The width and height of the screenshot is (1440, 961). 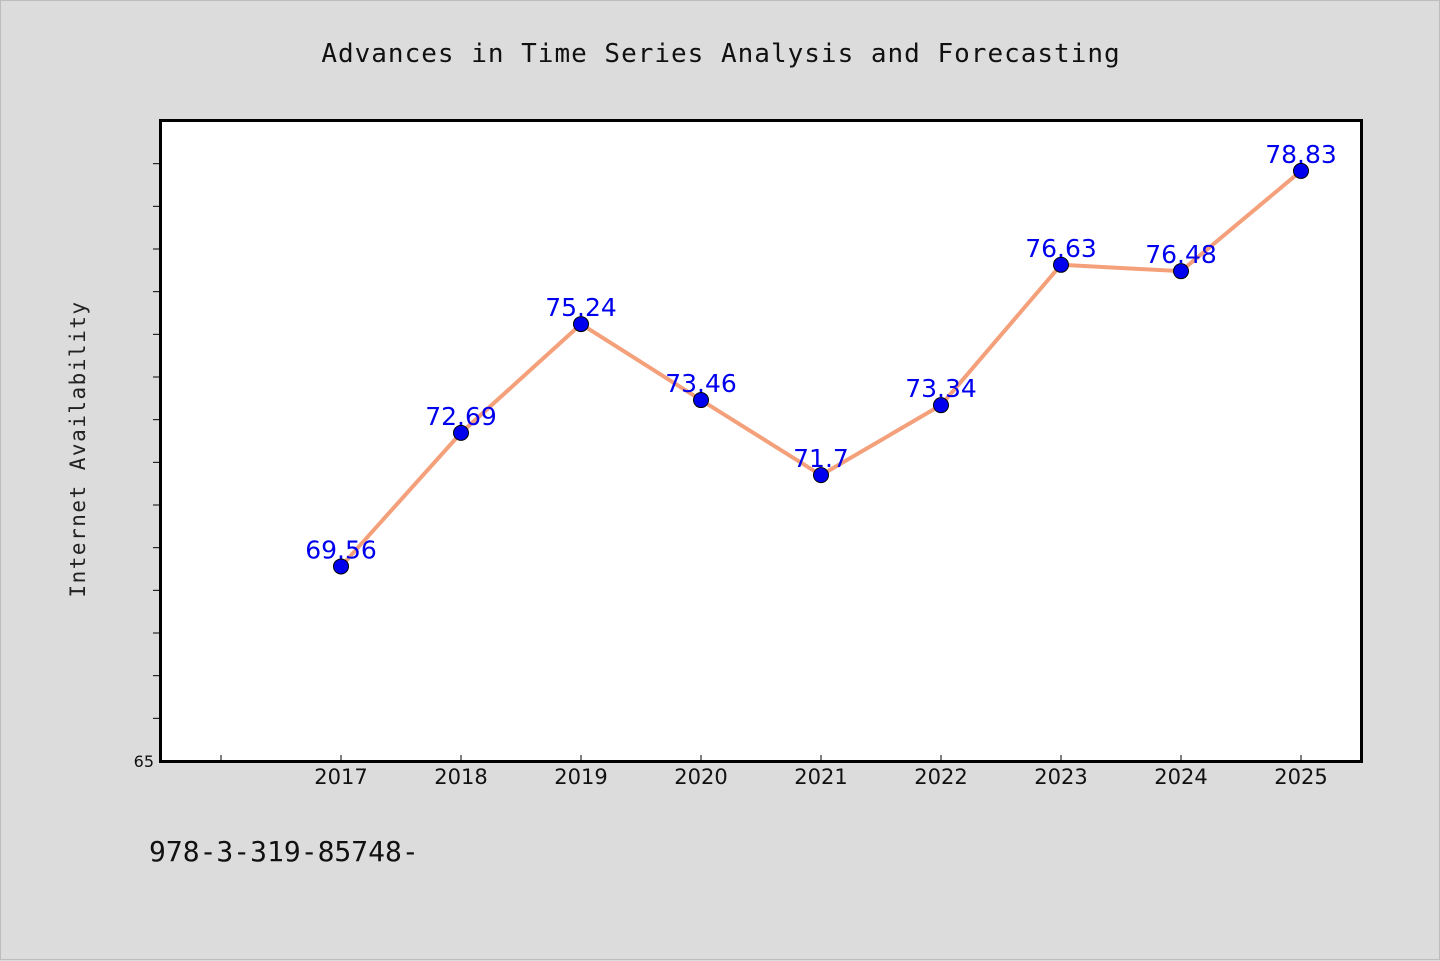 What do you see at coordinates (78, 448) in the screenshot?
I see `y-axis-label: Internet Availability` at bounding box center [78, 448].